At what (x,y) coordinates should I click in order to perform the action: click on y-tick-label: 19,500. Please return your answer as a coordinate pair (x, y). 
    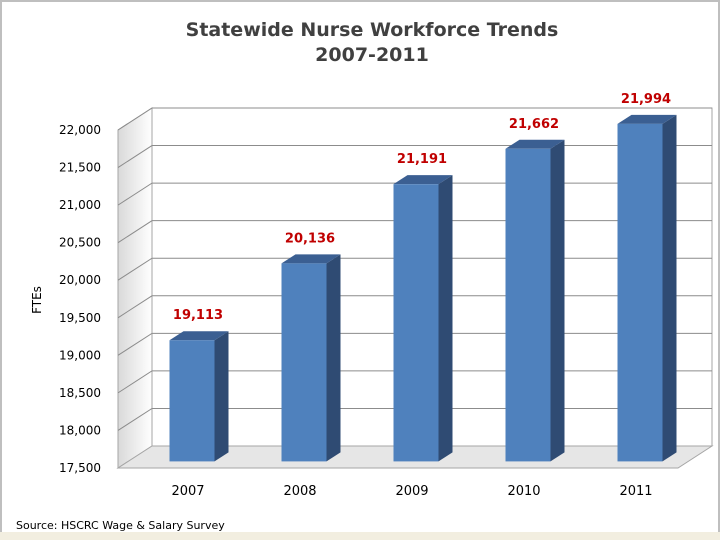
    Looking at the image, I should click on (80, 318).